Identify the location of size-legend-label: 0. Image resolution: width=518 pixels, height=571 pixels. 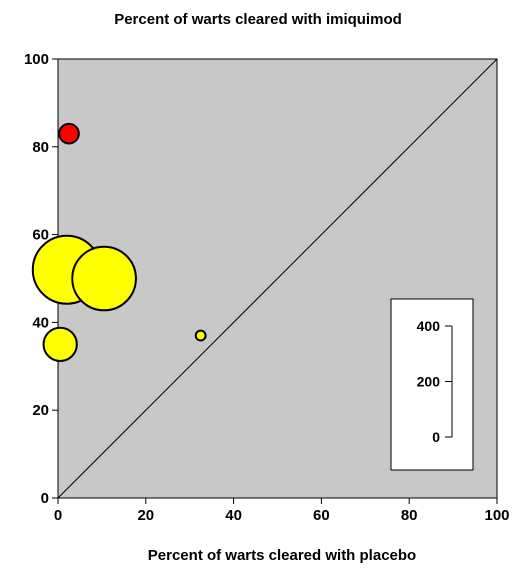
(436, 437).